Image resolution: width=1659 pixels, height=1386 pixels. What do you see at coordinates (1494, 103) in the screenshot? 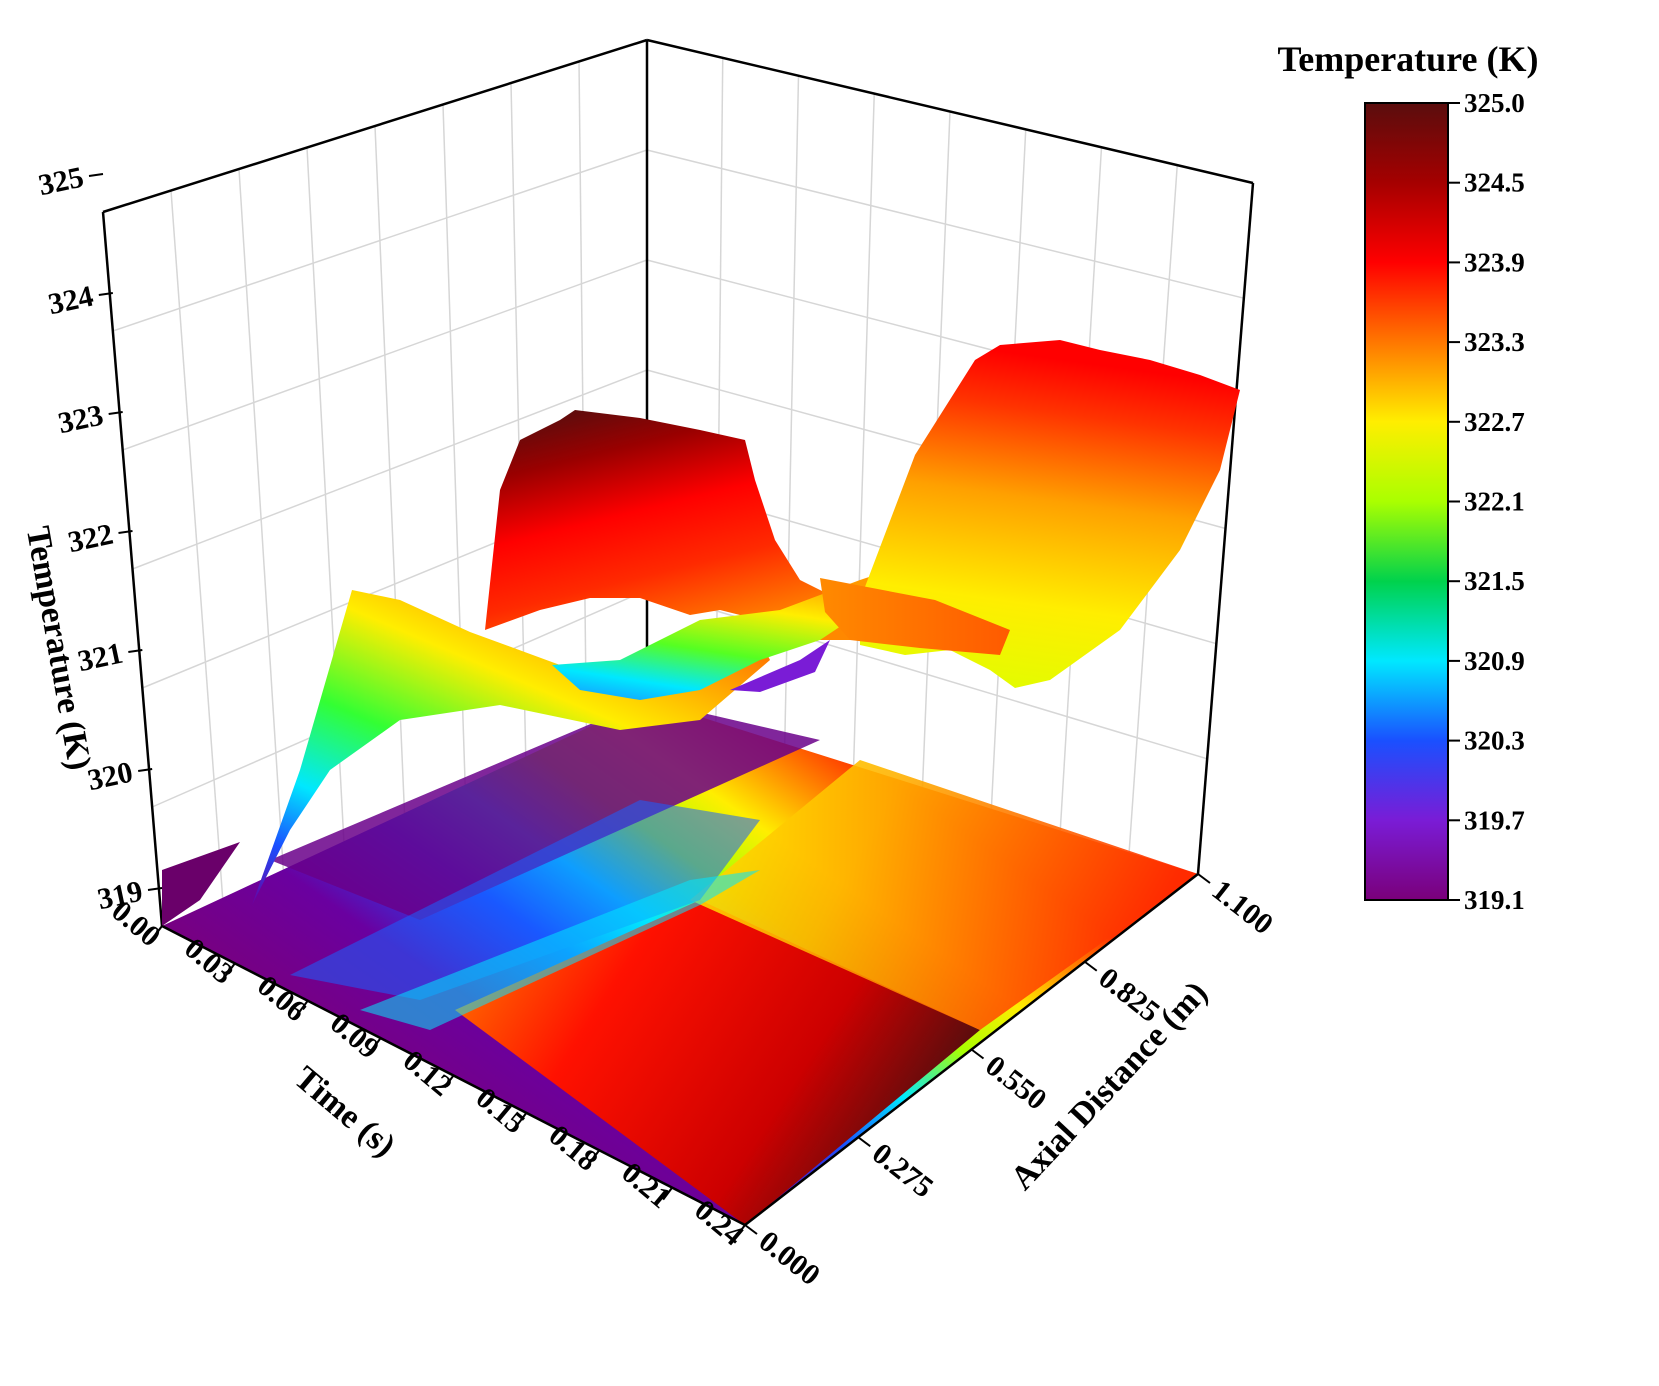
I see `colorbar-tick-label: 325.0` at bounding box center [1494, 103].